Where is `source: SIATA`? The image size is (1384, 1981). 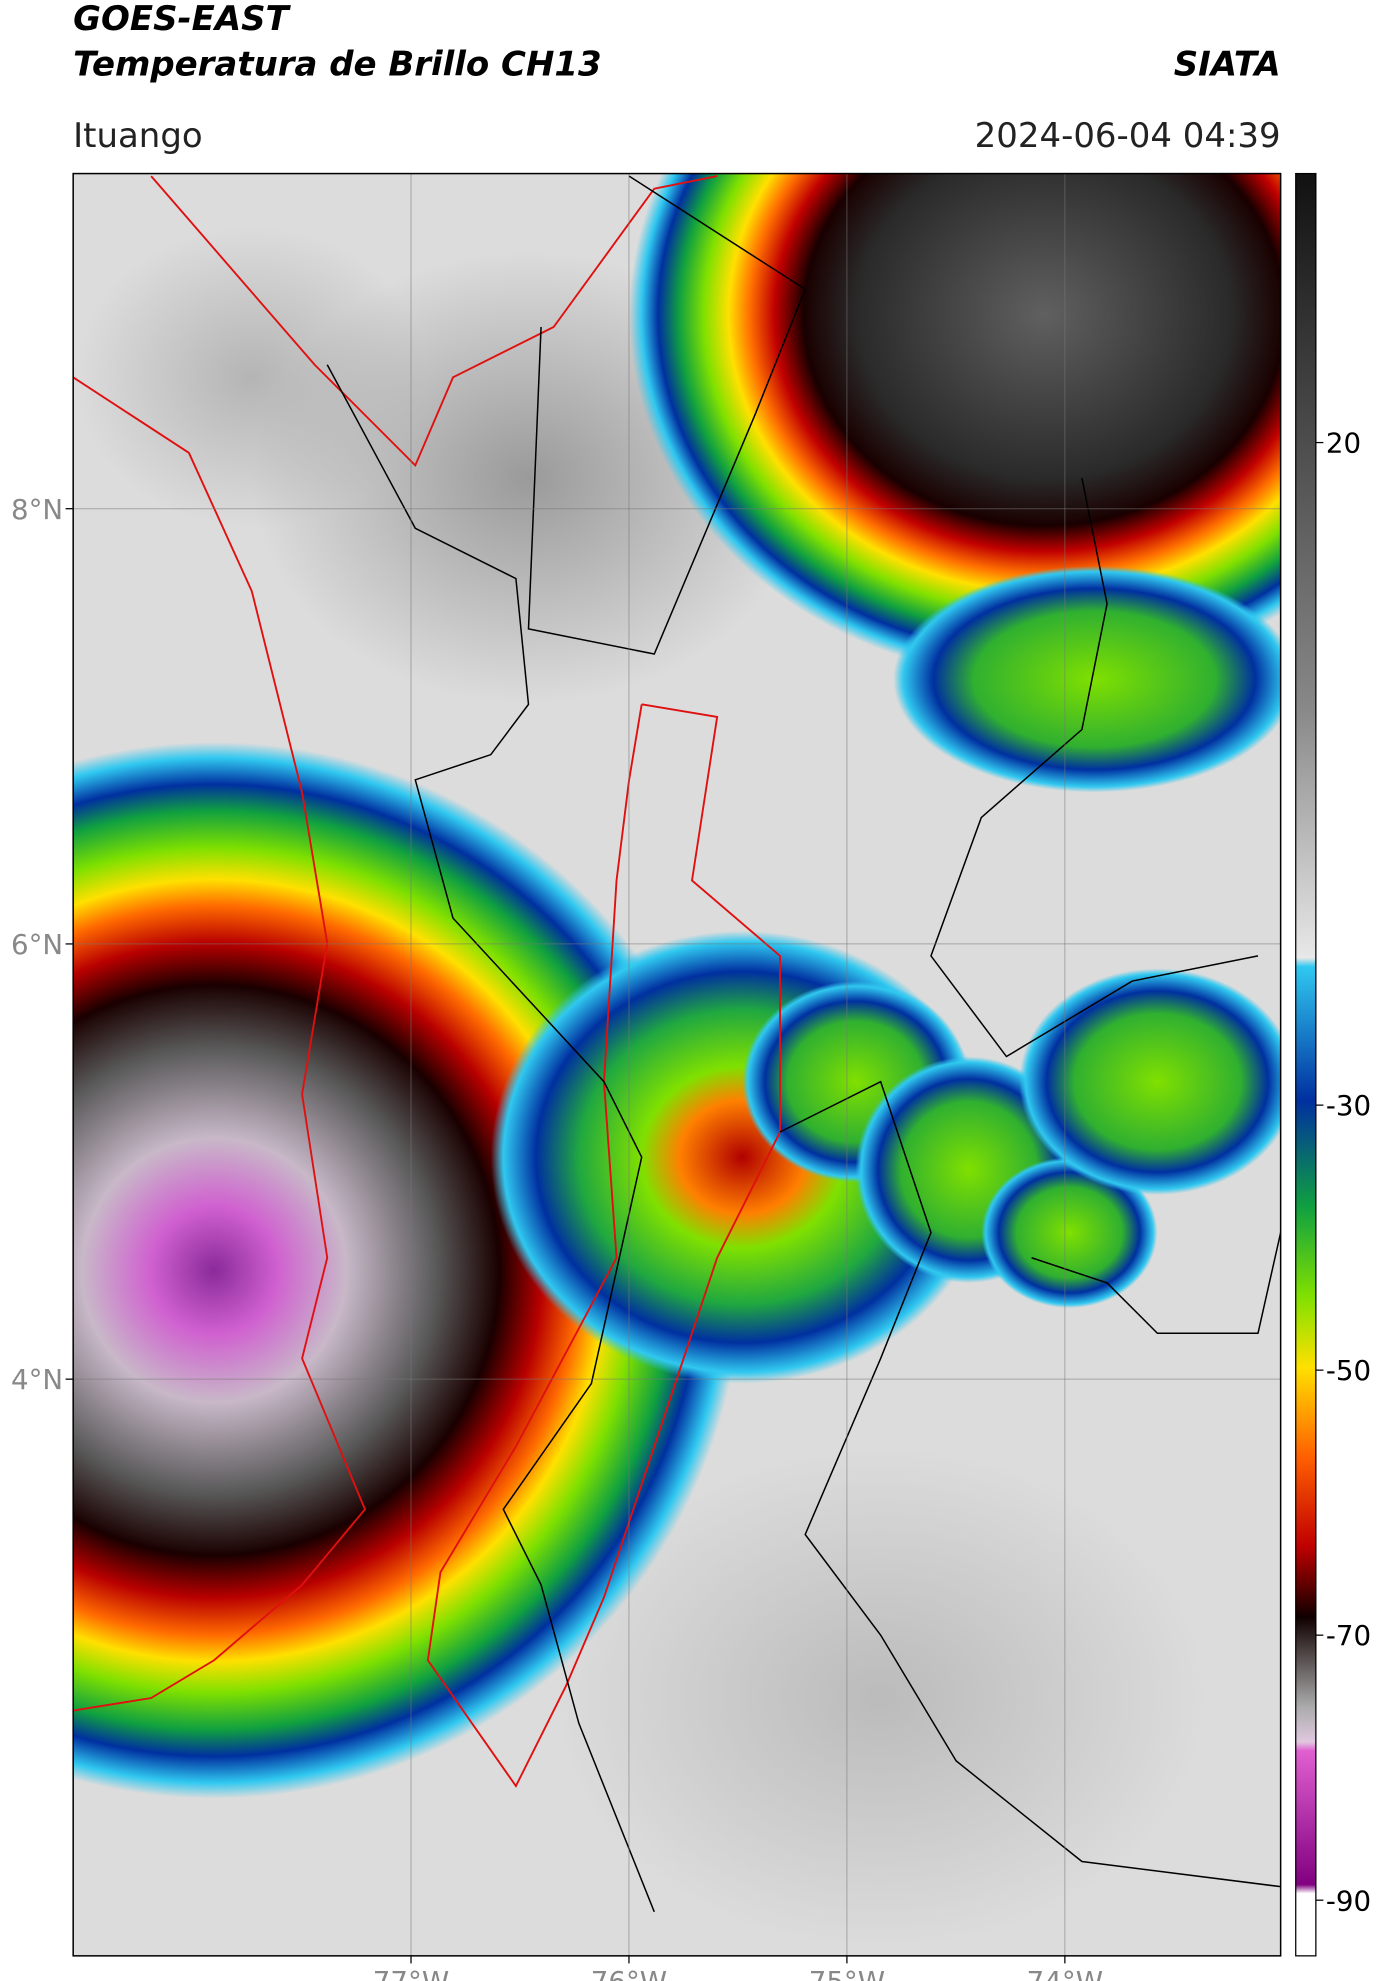
source: SIATA is located at coordinates (1227, 64).